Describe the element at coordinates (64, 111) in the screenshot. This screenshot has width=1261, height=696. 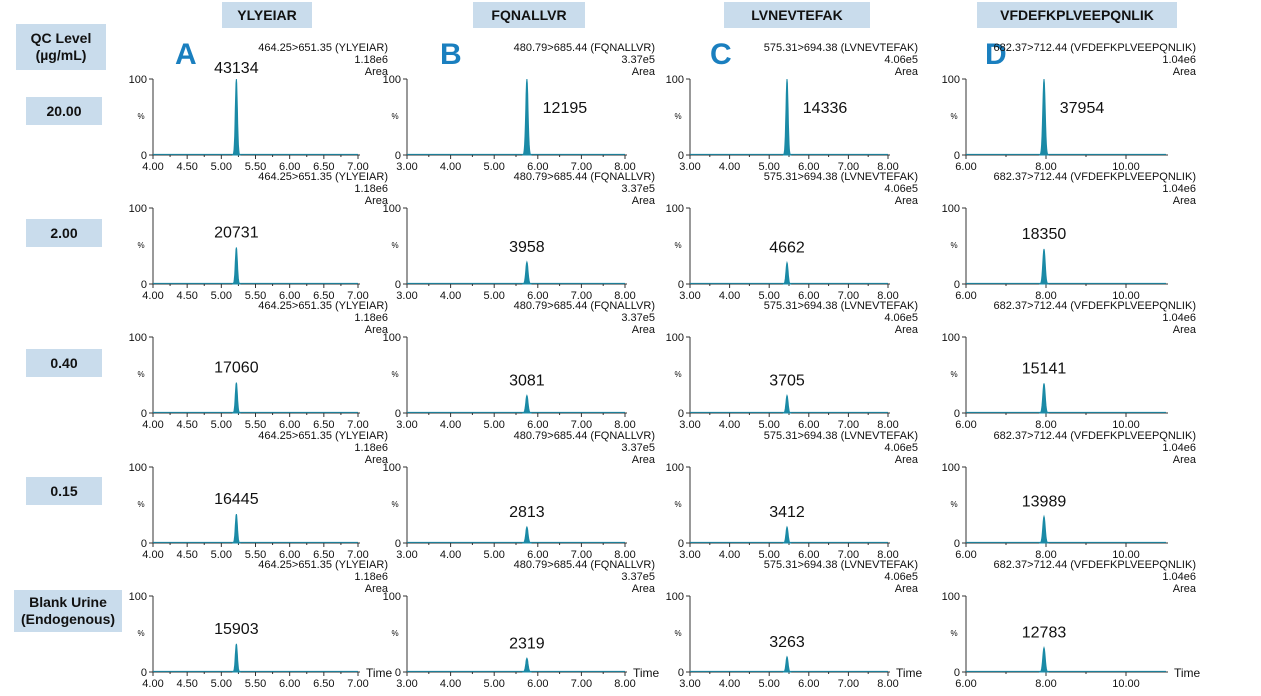
I see `row-label-qc-20: 20.00` at that location.